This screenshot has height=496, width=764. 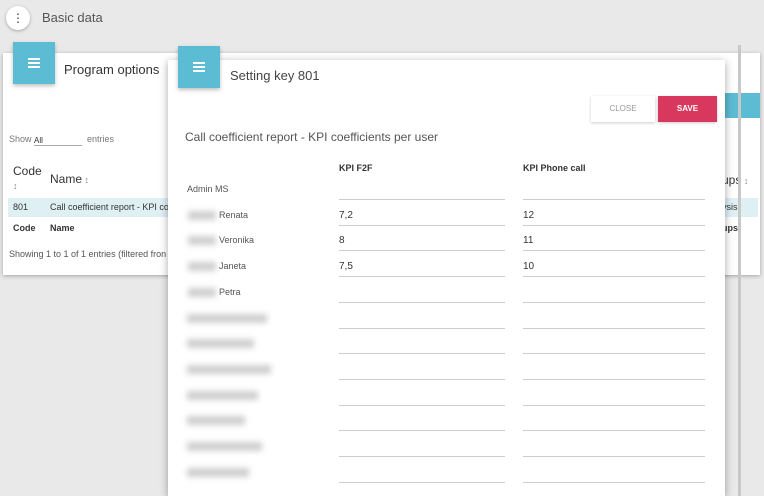 I want to click on user-name: Renata, so click(x=234, y=214).